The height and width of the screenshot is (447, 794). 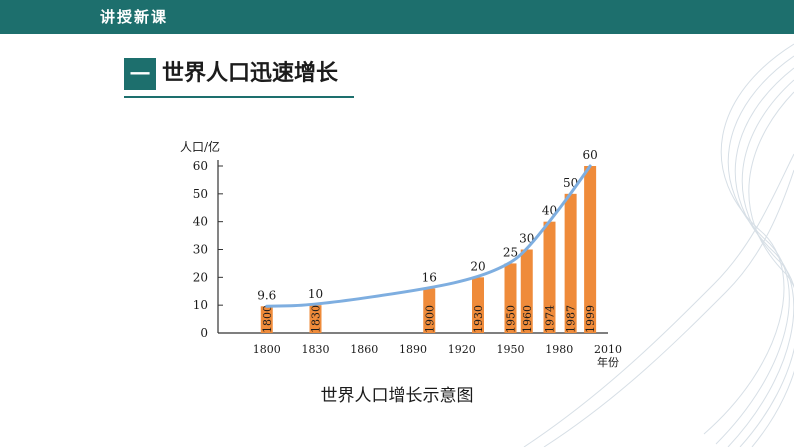 What do you see at coordinates (200, 250) in the screenshot?
I see `y-tick-label: 30` at bounding box center [200, 250].